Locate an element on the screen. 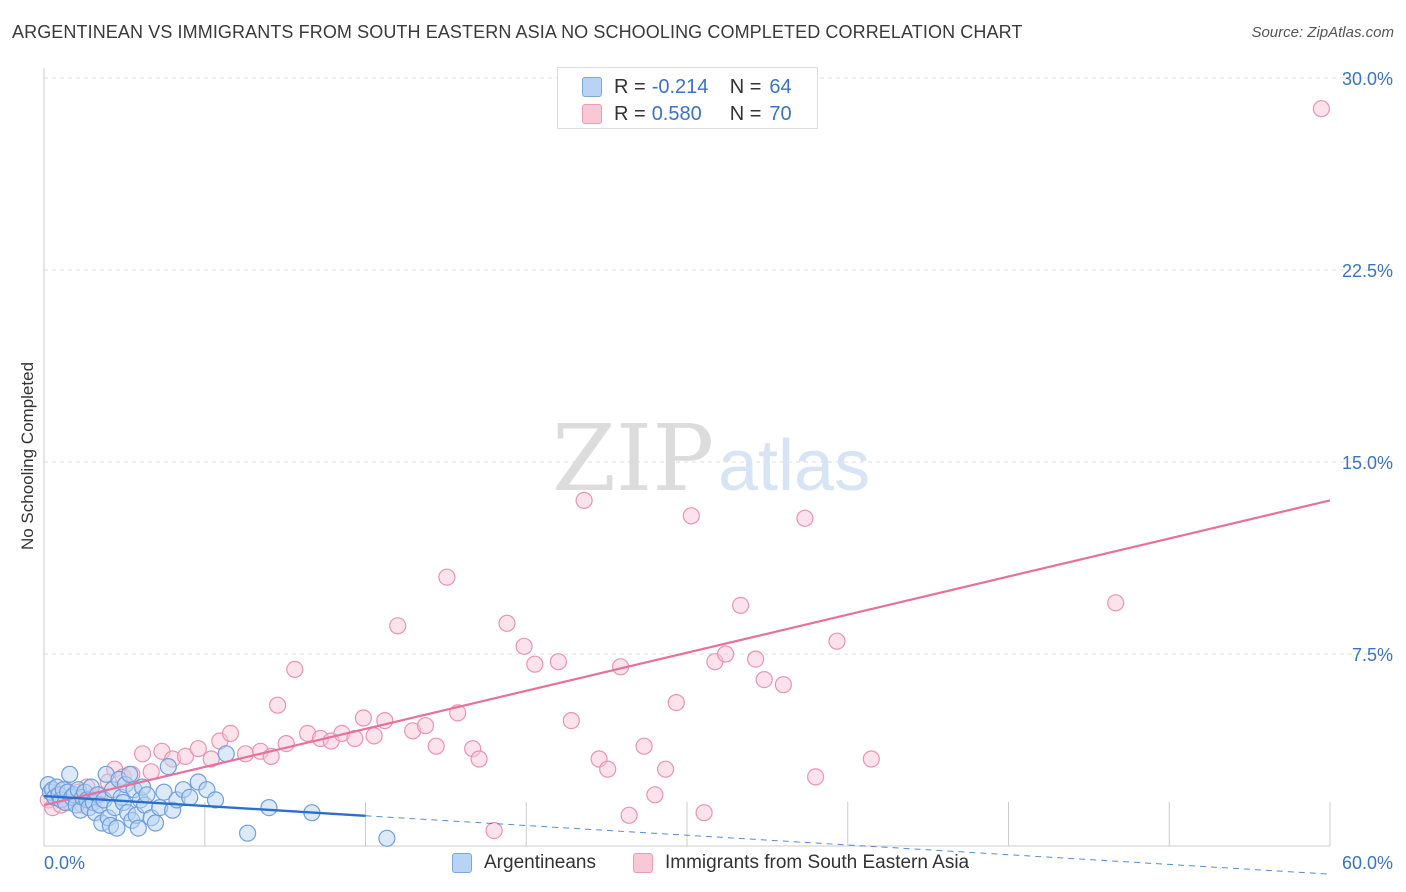  legend-item-immigrants: Immigrants from South Eastern Asia is located at coordinates (801, 863).